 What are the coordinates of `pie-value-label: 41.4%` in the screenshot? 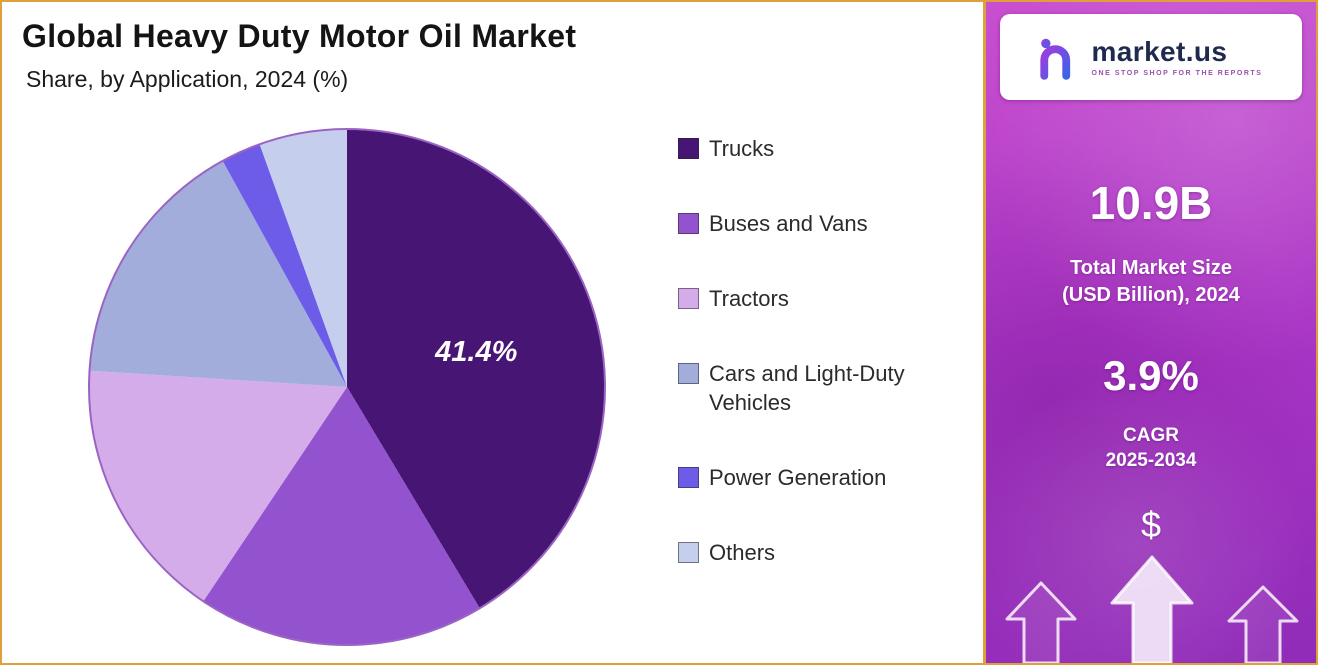 It's located at (475, 352).